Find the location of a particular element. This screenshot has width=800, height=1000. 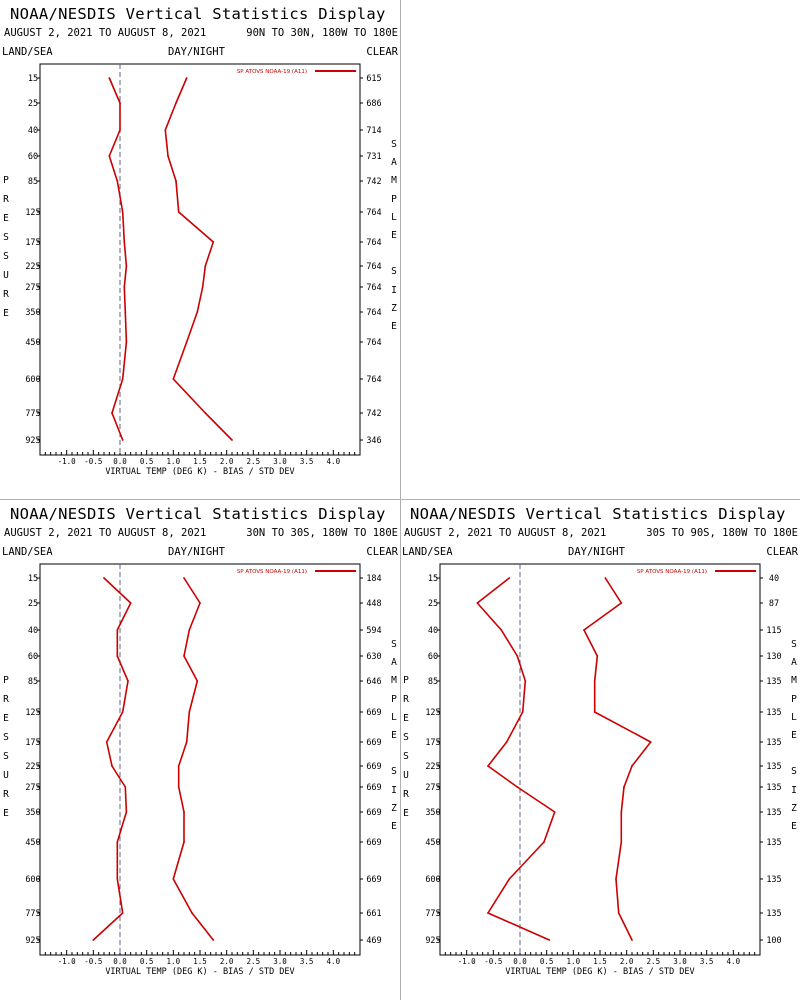

x-tick-label: -0.5 is located at coordinates (93, 461).